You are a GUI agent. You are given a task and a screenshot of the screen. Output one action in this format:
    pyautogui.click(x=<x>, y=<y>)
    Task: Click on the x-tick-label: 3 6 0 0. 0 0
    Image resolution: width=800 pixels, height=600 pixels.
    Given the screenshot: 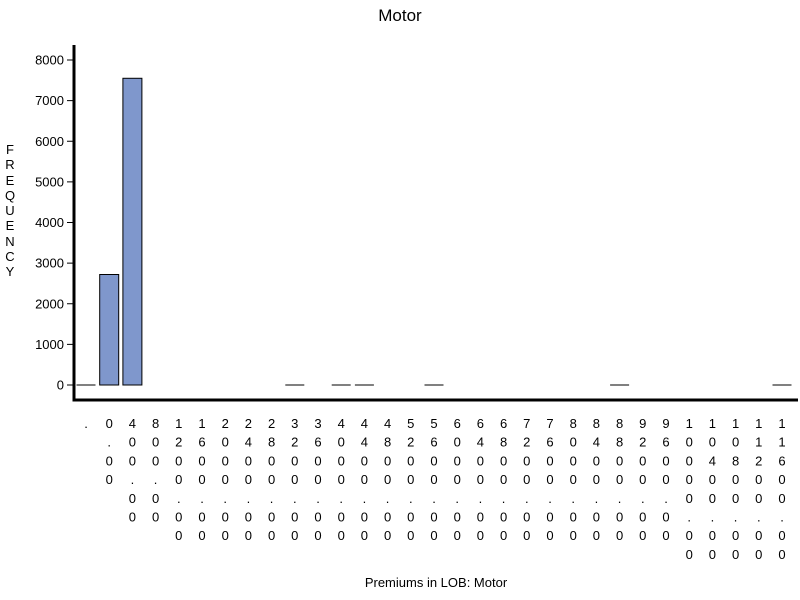 What is the action you would take?
    pyautogui.click(x=317, y=479)
    